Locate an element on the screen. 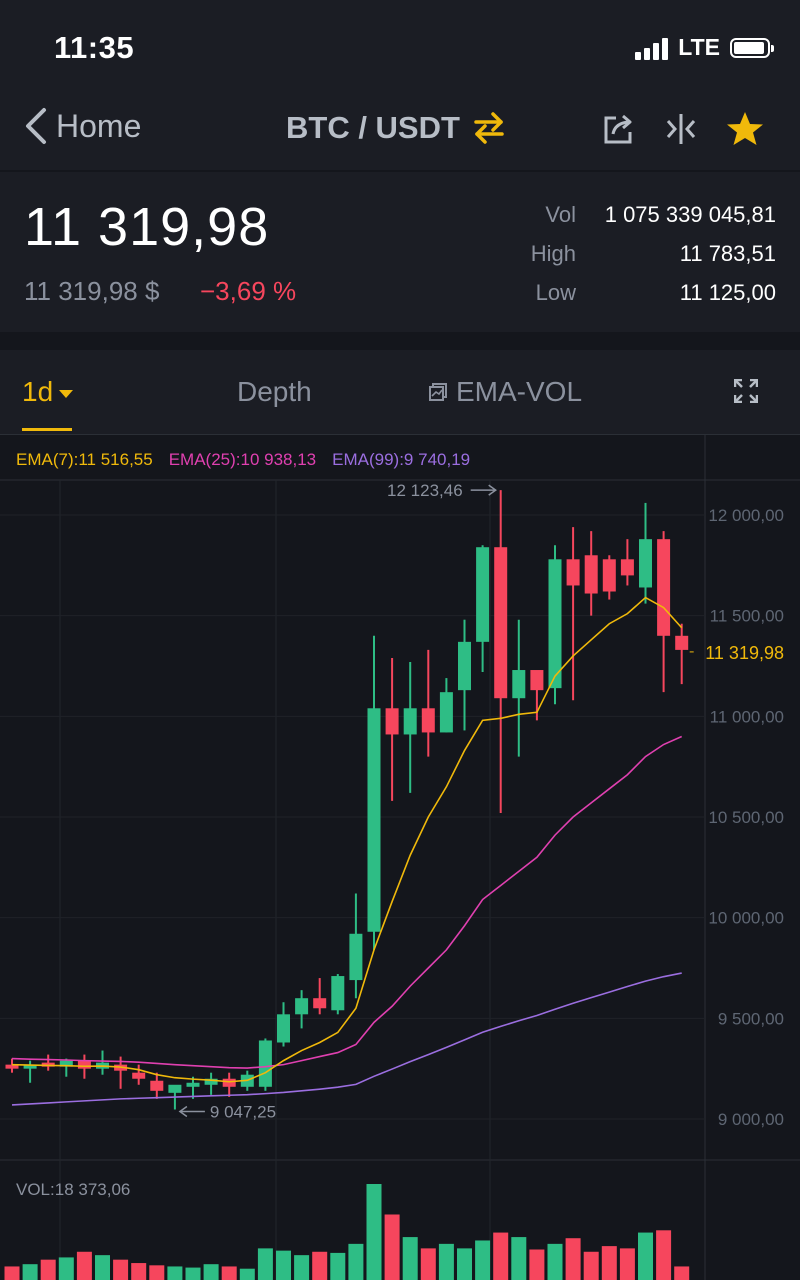 The width and height of the screenshot is (800, 1280). fullscreen-icon is located at coordinates (746, 391).